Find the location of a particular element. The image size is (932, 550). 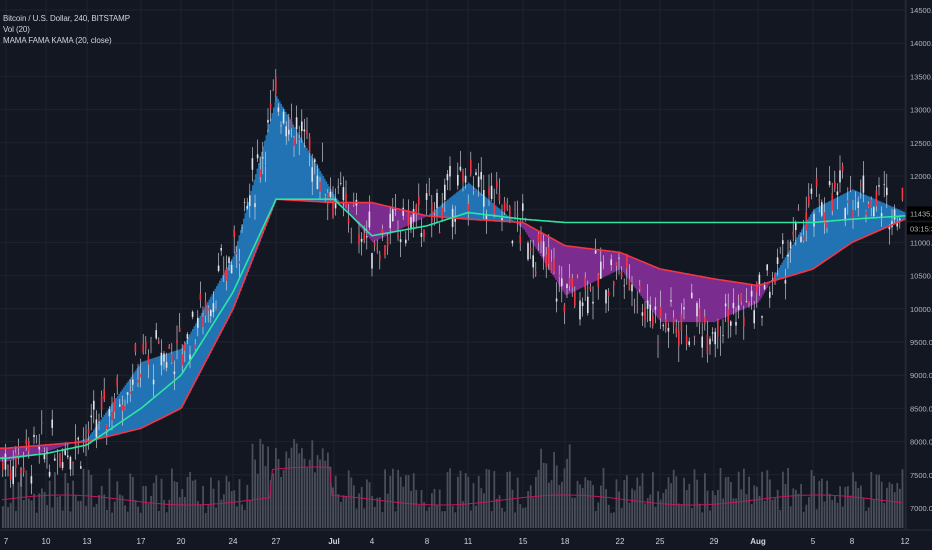

volume-ma-line is located at coordinates (451, 486).